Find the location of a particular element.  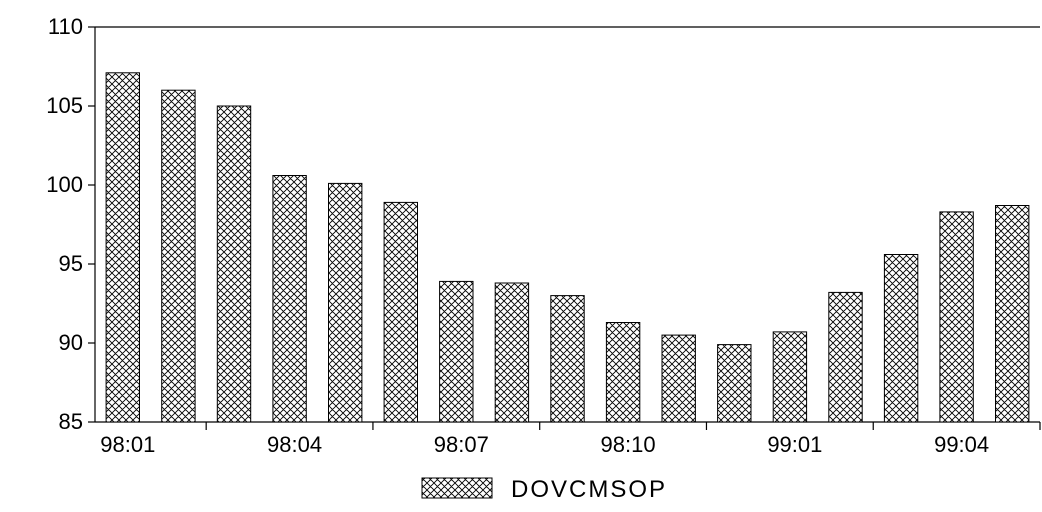

x-tick-label-99-01: 99:01 is located at coordinates (794, 444).